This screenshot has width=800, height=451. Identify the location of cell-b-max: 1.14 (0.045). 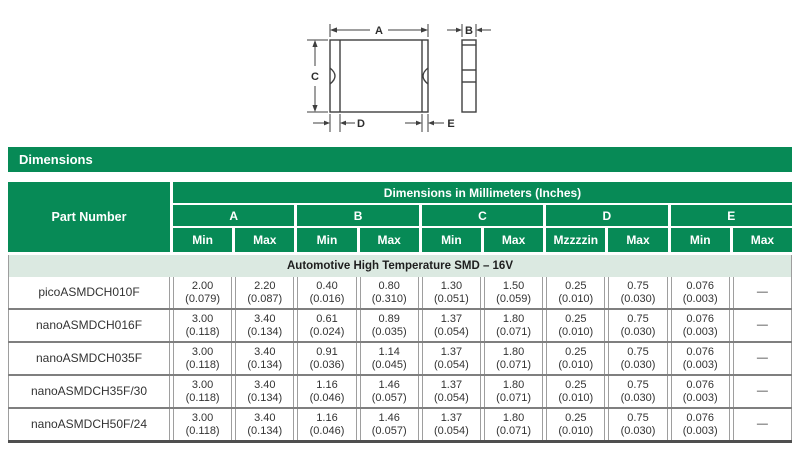
(389, 358).